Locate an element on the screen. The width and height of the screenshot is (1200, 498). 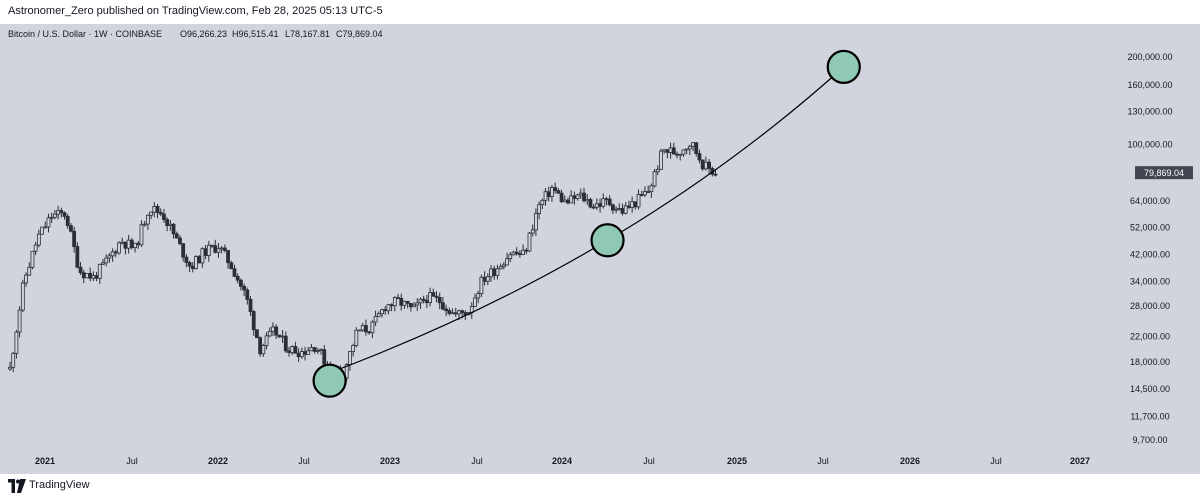
price-tick-label: 52,000.00 is located at coordinates (1150, 227).